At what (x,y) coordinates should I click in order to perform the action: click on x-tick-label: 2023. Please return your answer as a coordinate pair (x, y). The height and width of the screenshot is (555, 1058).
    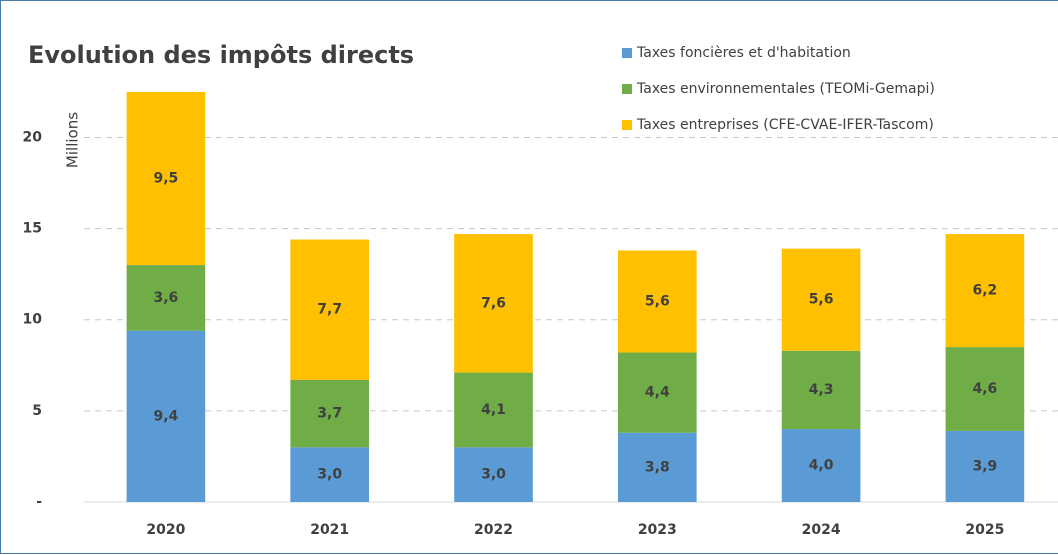
    Looking at the image, I should click on (657, 530).